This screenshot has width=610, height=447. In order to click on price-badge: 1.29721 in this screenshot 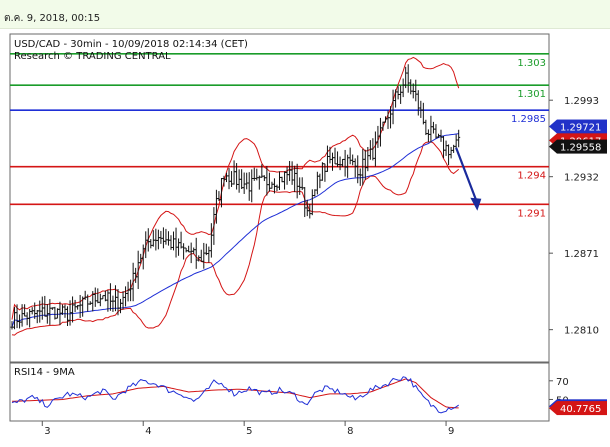, I will do `click(578, 126)`.